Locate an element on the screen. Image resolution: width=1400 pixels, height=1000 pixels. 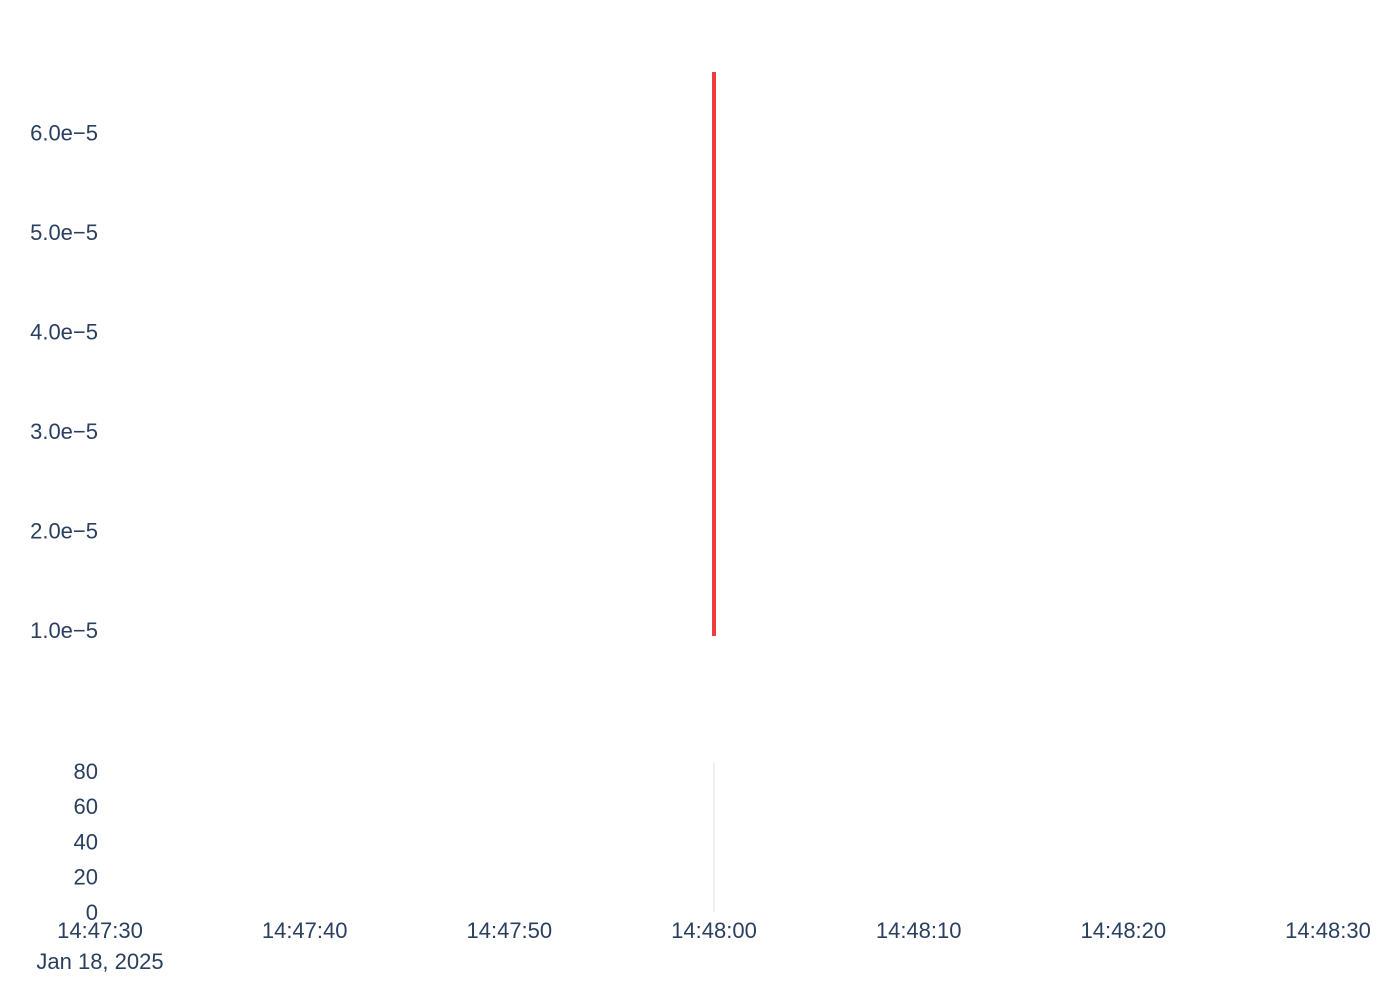
volume-y-tick-label: 60 is located at coordinates (86, 806).